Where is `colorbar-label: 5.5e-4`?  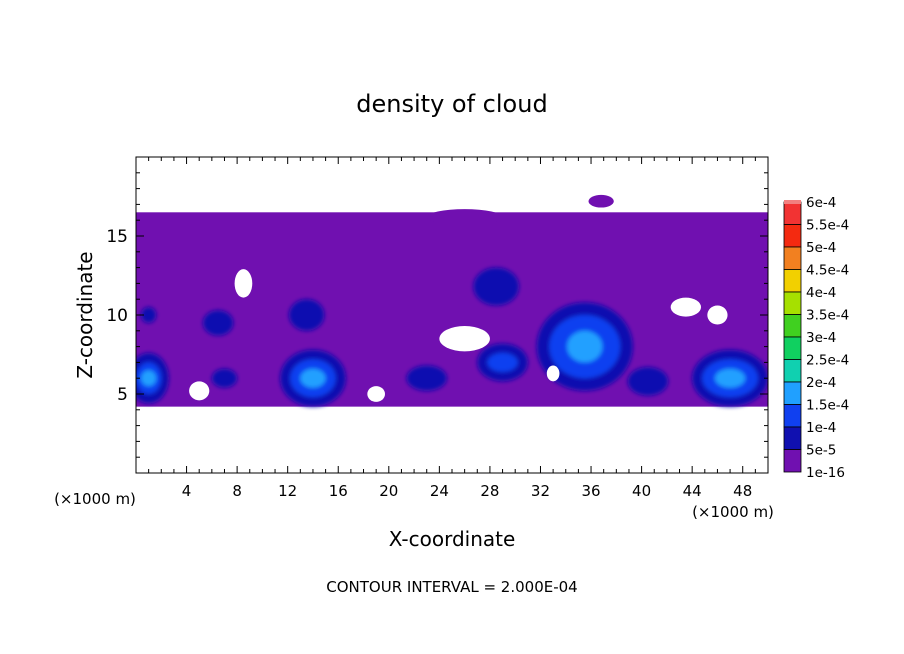 colorbar-label: 5.5e-4 is located at coordinates (827, 226).